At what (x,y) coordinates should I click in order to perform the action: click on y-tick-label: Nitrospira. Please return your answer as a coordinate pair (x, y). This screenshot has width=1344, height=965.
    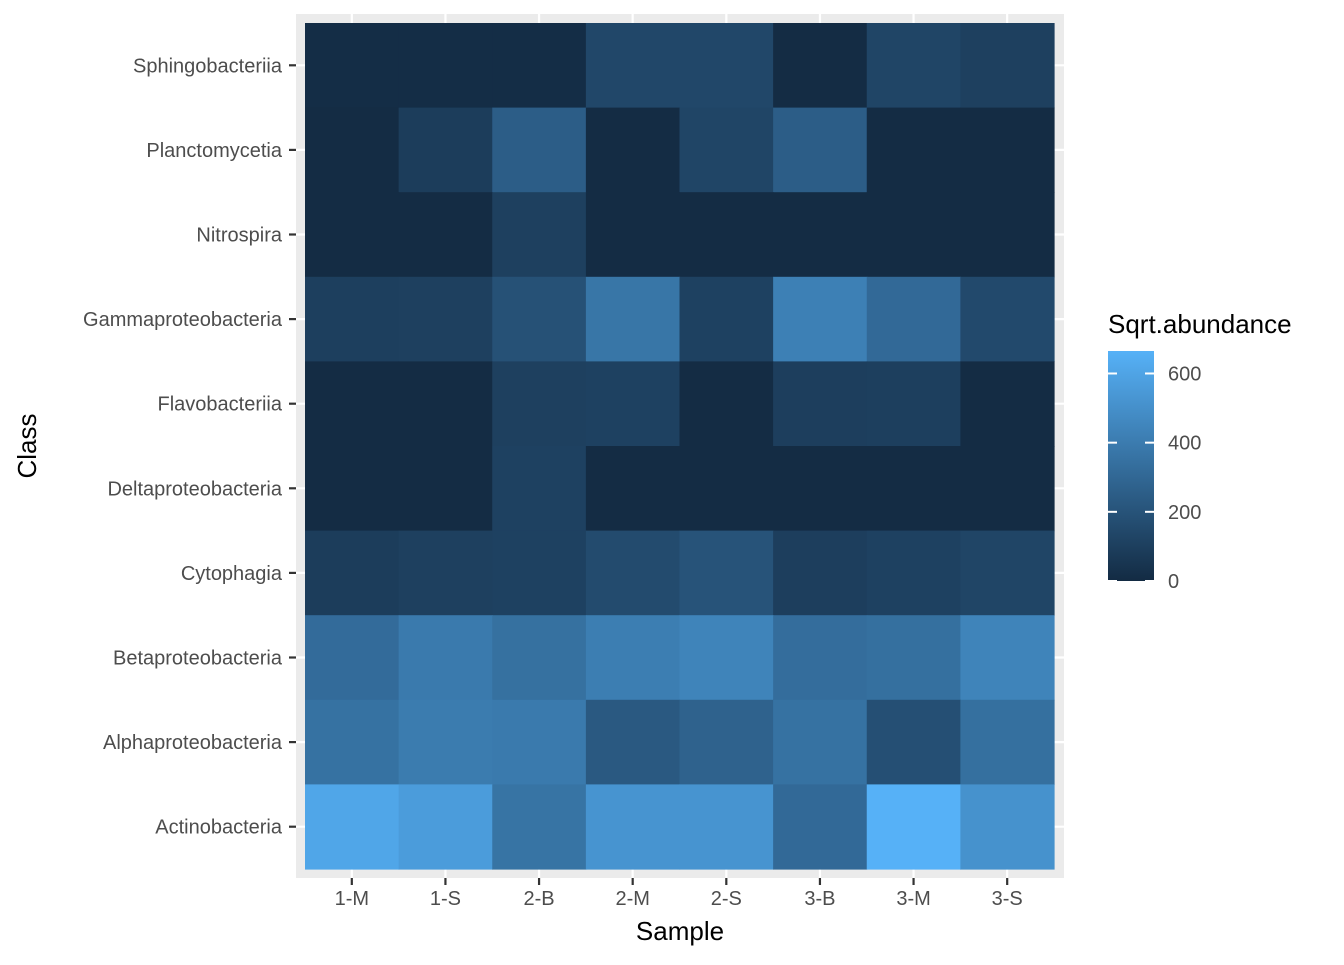
    Looking at the image, I should click on (239, 236).